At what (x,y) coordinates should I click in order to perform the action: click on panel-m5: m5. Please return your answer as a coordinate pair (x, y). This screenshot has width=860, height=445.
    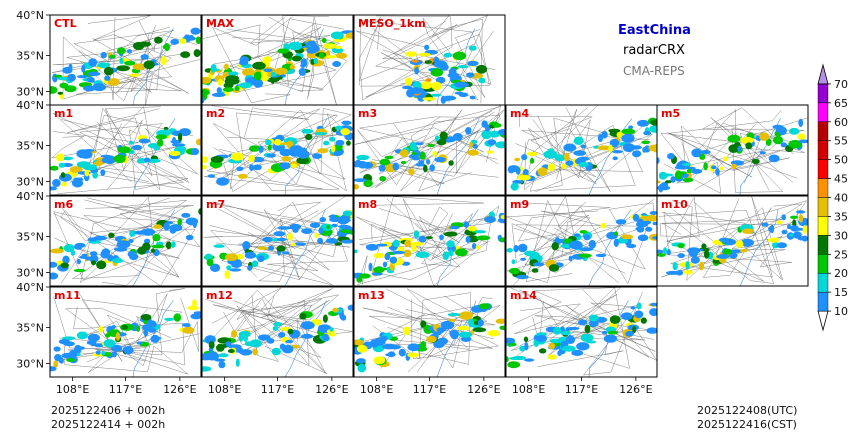
    Looking at the image, I should click on (732, 150).